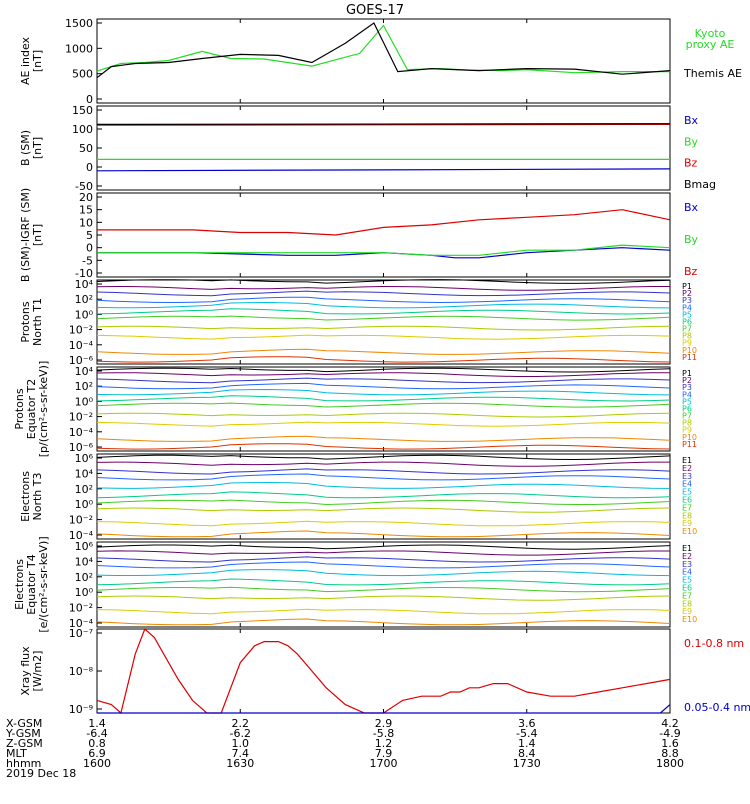 The height and width of the screenshot is (804, 750). Describe the element at coordinates (89, 99) in the screenshot. I see `y-tick-label: 0` at that location.